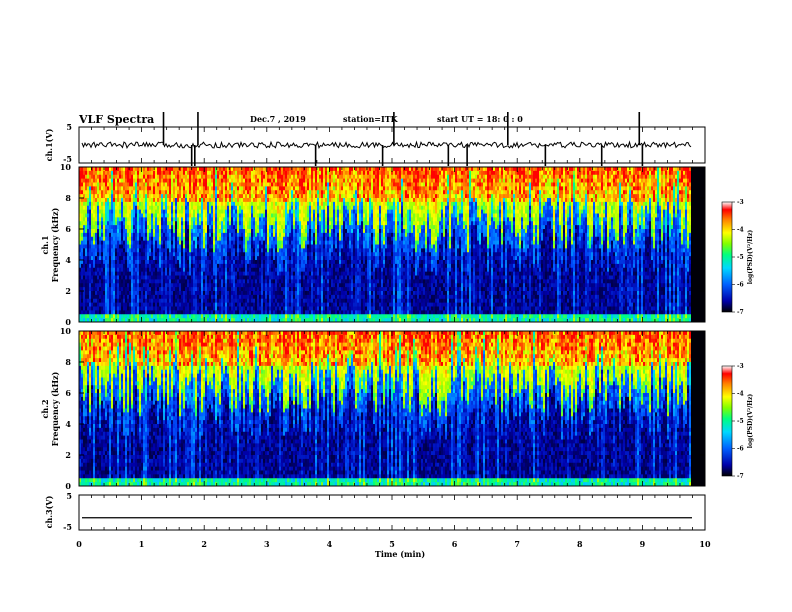  Describe the element at coordinates (67, 527) in the screenshot. I see `ch3-ytick-bottom: -5` at that location.